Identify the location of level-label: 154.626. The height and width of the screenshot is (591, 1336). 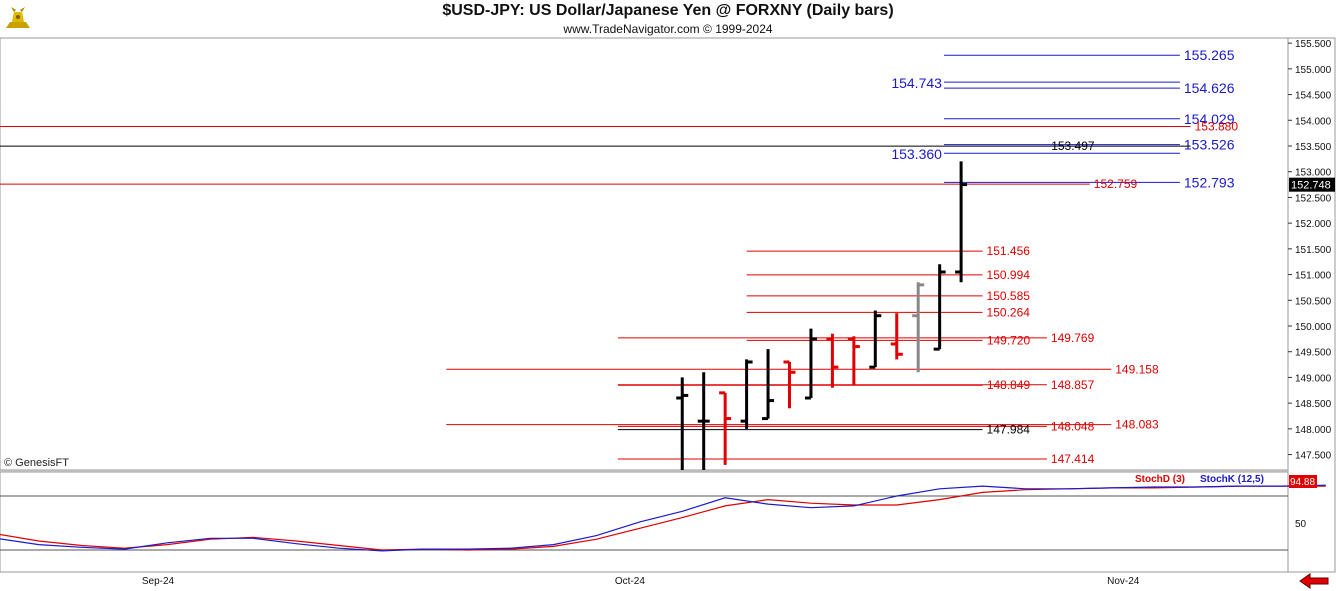
(1209, 88).